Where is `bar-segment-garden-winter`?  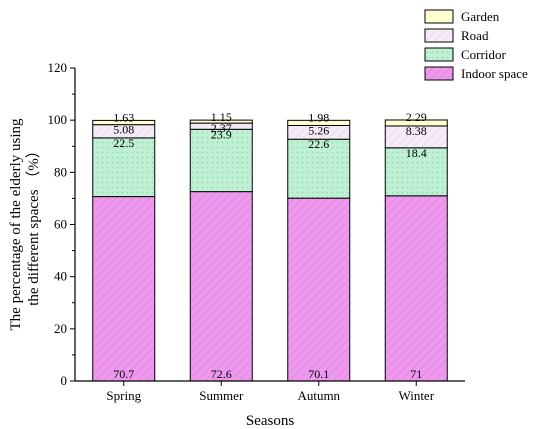 bar-segment-garden-winter is located at coordinates (416, 123).